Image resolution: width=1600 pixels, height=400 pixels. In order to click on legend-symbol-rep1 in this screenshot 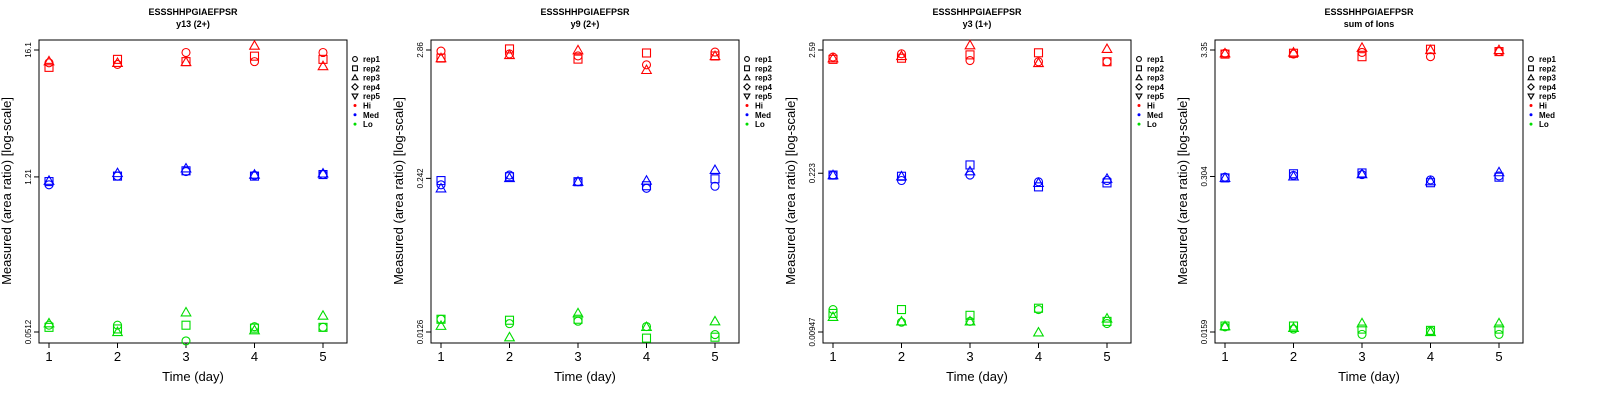, I will do `click(1531, 59)`.